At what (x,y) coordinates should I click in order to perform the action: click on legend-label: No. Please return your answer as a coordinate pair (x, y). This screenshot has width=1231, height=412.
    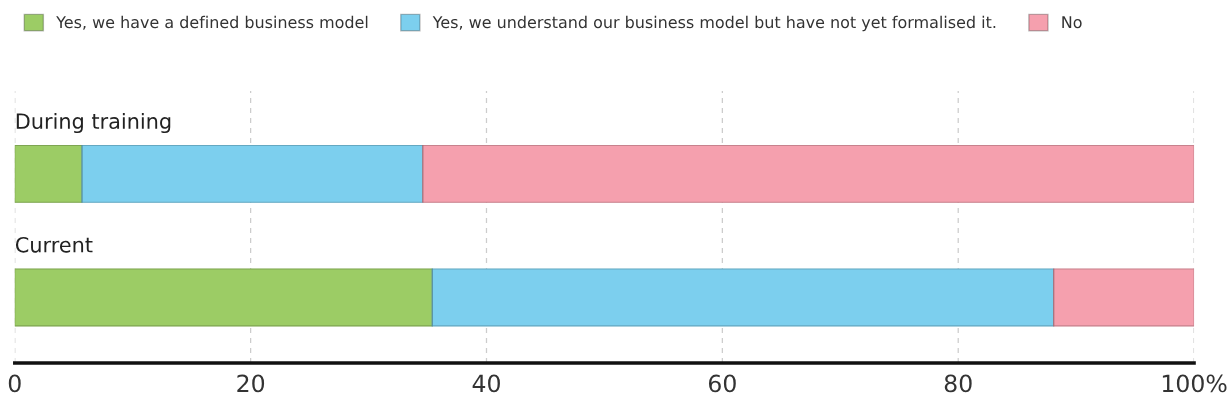
    Looking at the image, I should click on (1072, 22).